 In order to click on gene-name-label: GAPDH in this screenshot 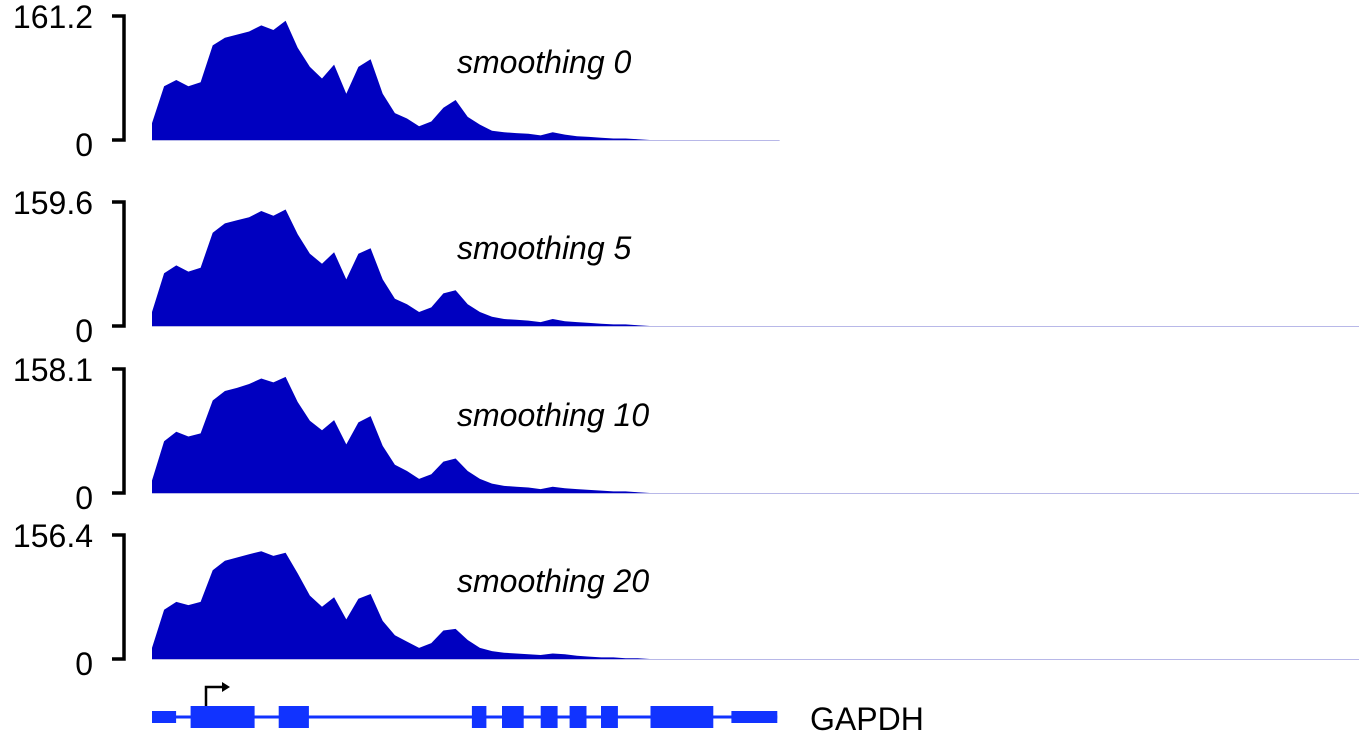, I will do `click(867, 719)`.